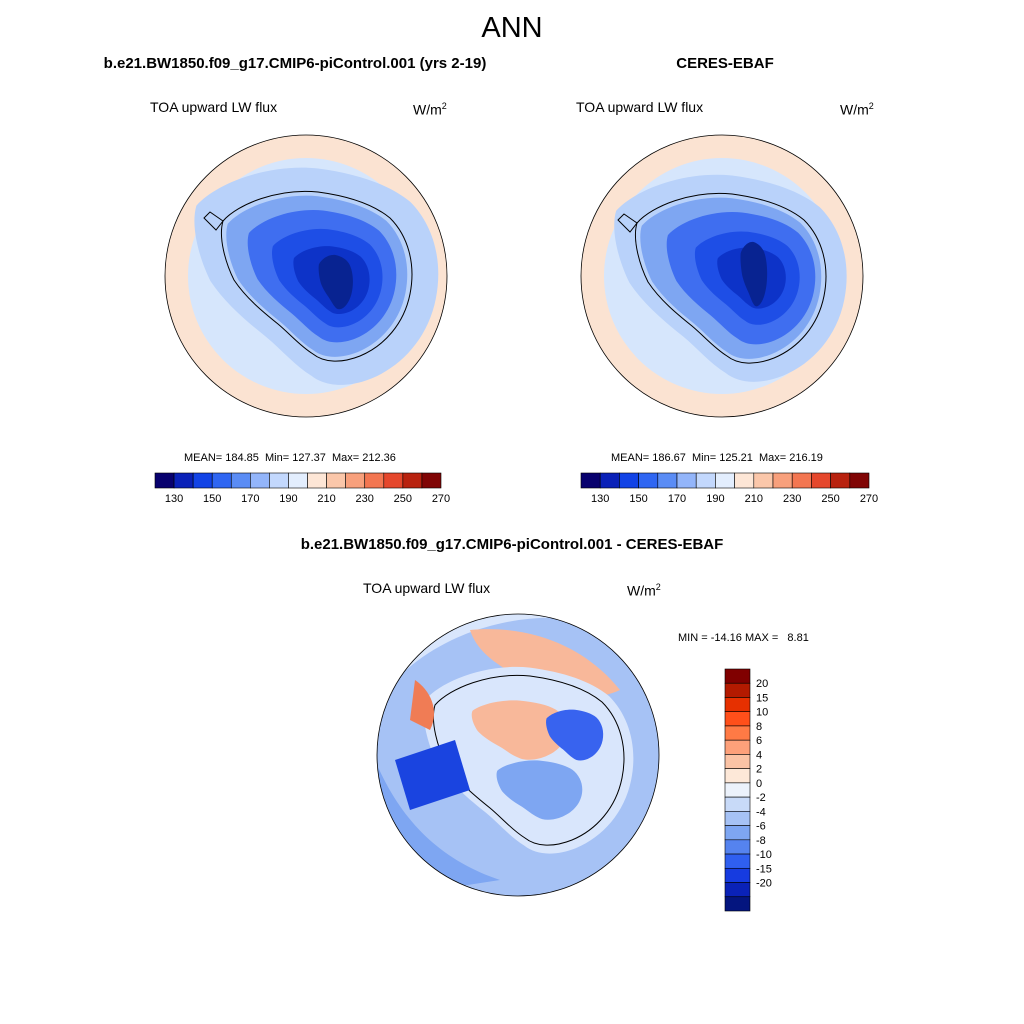 This screenshot has height=1024, width=1024. What do you see at coordinates (212, 499) in the screenshot?
I see `colorbar-tick-label: 150` at bounding box center [212, 499].